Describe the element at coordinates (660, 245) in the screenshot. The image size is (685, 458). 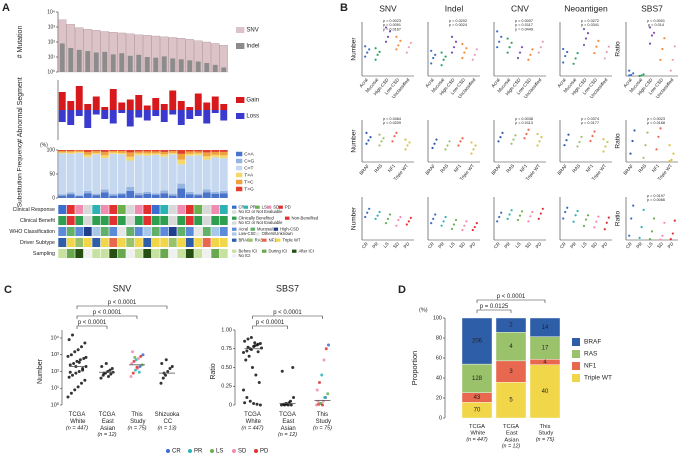
I see `x-tick-label: SD` at that location.